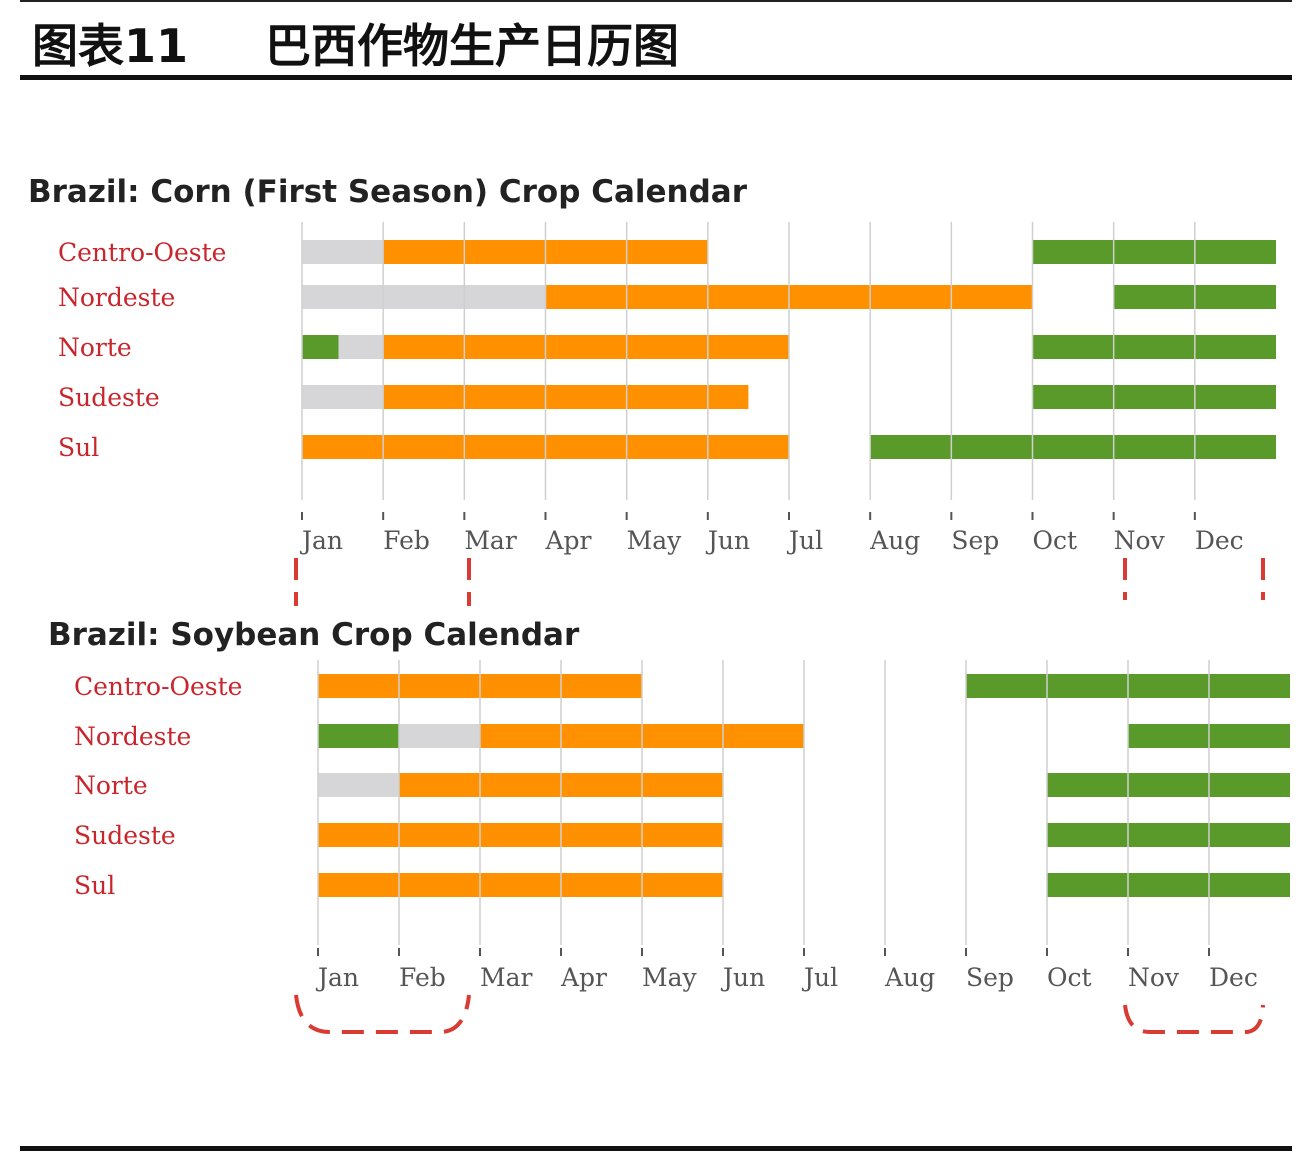 The width and height of the screenshot is (1316, 1158). What do you see at coordinates (656, 1) in the screenshot?
I see `top-rule` at bounding box center [656, 1].